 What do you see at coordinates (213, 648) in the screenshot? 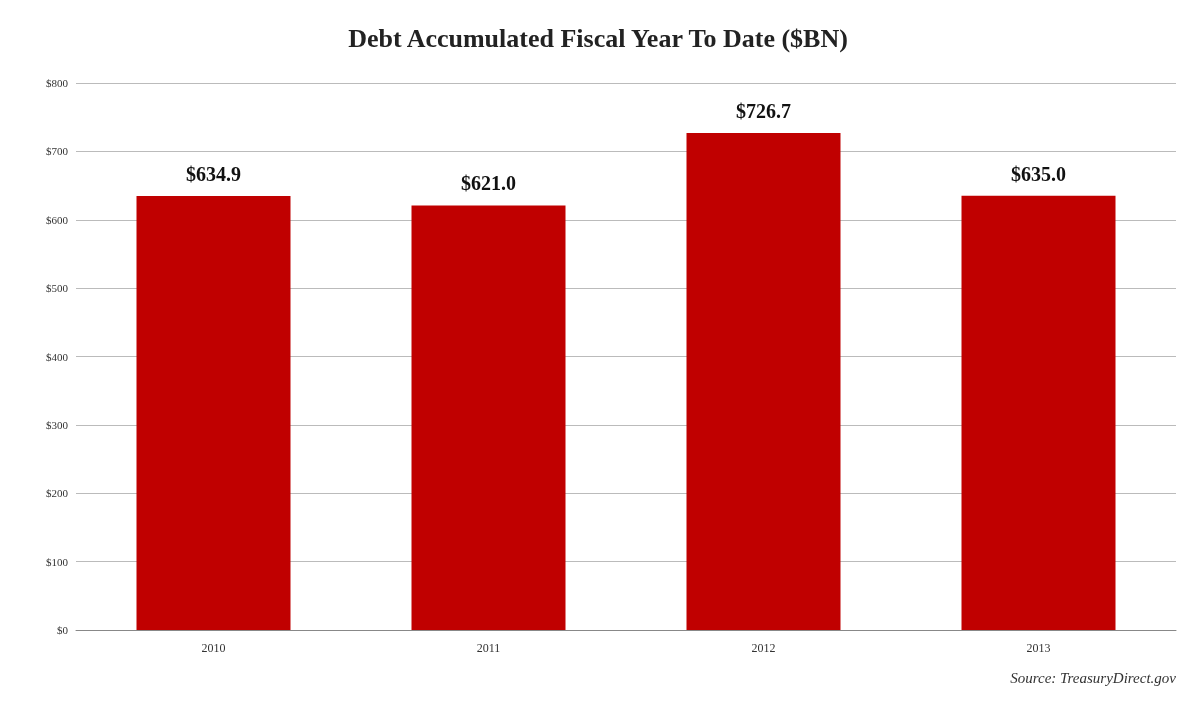
I see `x-tick-label: 2010` at bounding box center [213, 648].